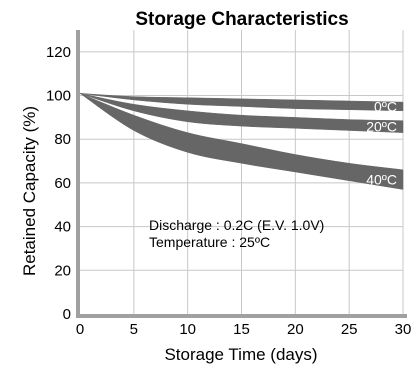 The image size is (418, 368). Describe the element at coordinates (349, 329) in the screenshot. I see `x-tick-label: 25` at that location.